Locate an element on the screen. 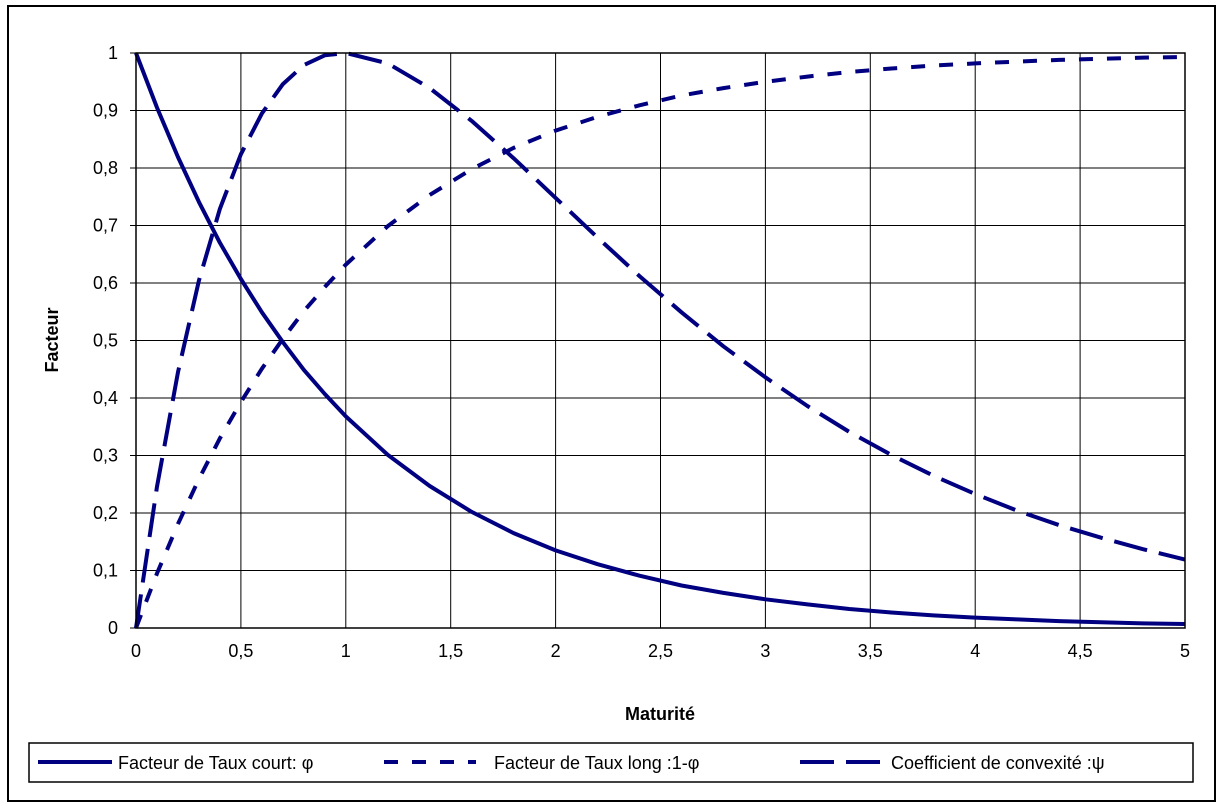 This screenshot has width=1221, height=807. y-tick-label: 0,1 is located at coordinates (105, 571).